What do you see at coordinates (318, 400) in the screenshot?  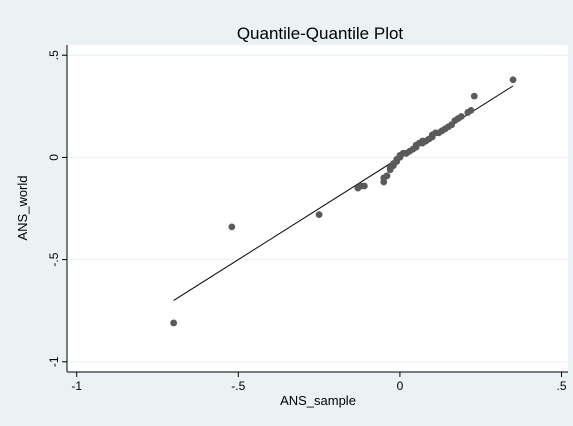 I see `x-axis-label: ANS_sample` at bounding box center [318, 400].